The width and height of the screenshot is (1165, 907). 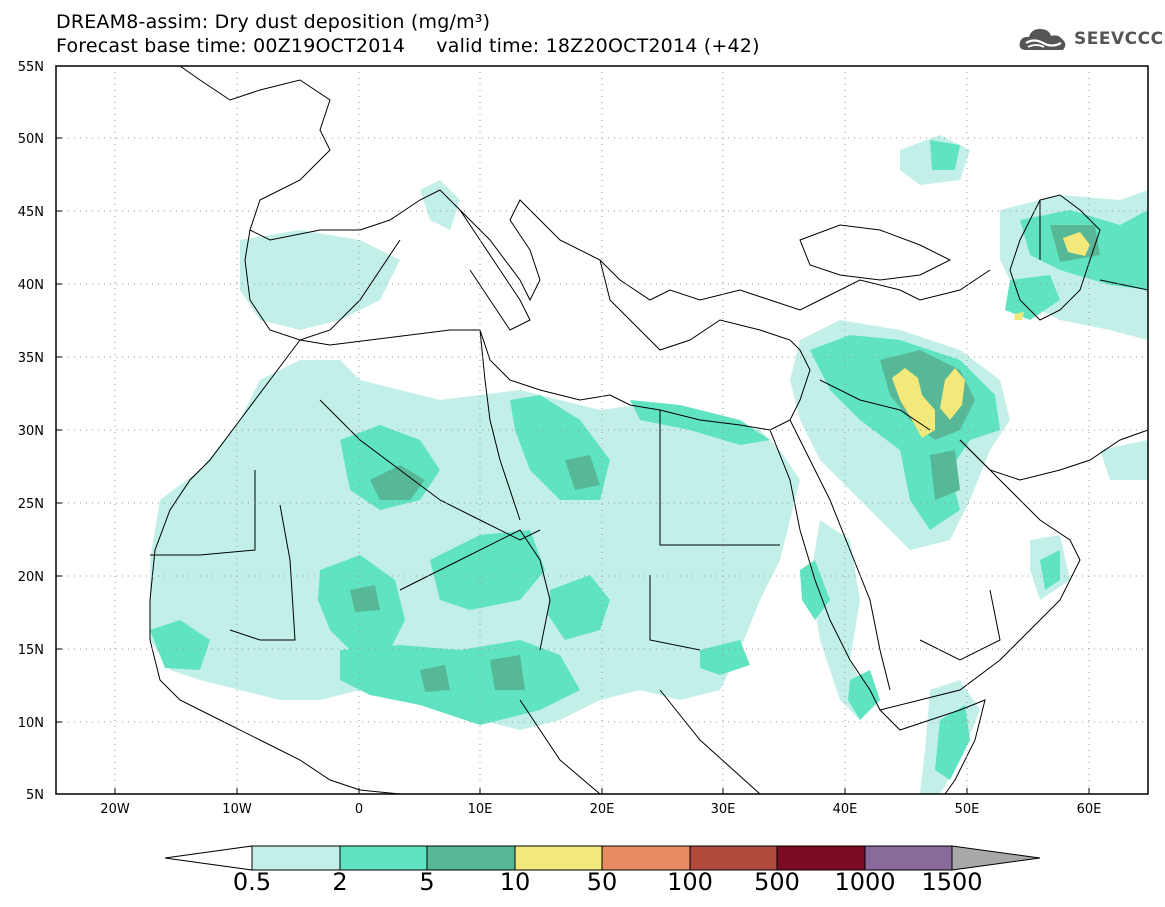 What do you see at coordinates (845, 809) in the screenshot?
I see `lon-label: 40E` at bounding box center [845, 809].